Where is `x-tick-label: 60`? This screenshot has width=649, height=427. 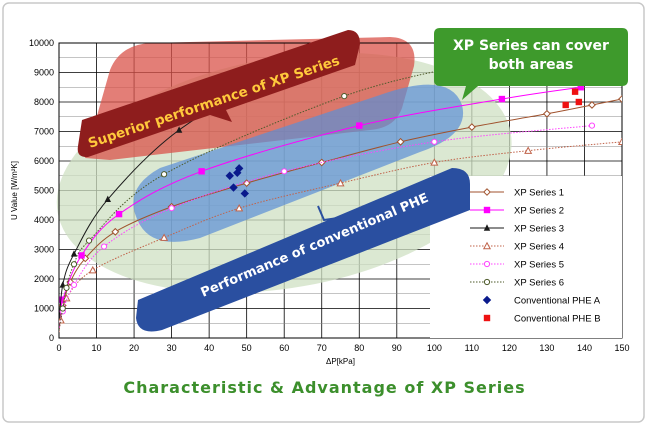 x-tick-label: 60 is located at coordinates (284, 348).